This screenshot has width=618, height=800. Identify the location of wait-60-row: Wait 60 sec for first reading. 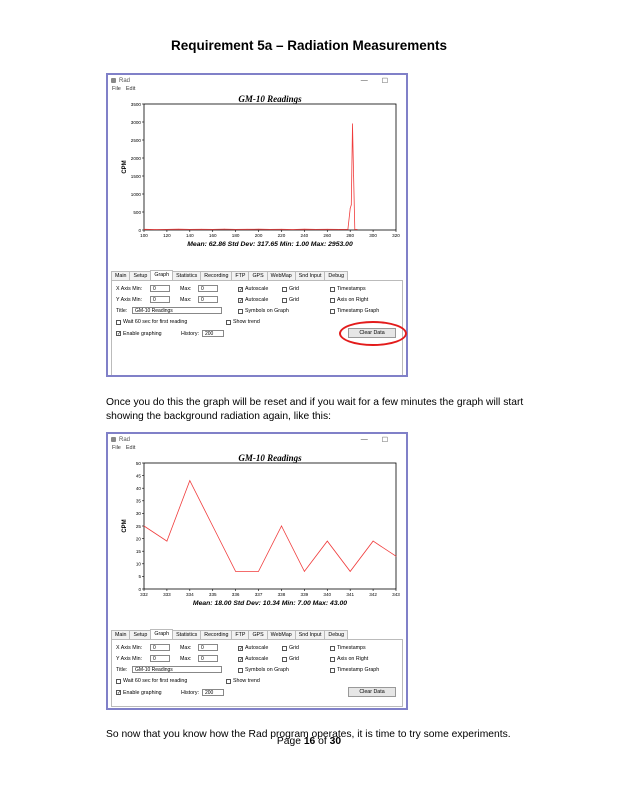
(151, 681).